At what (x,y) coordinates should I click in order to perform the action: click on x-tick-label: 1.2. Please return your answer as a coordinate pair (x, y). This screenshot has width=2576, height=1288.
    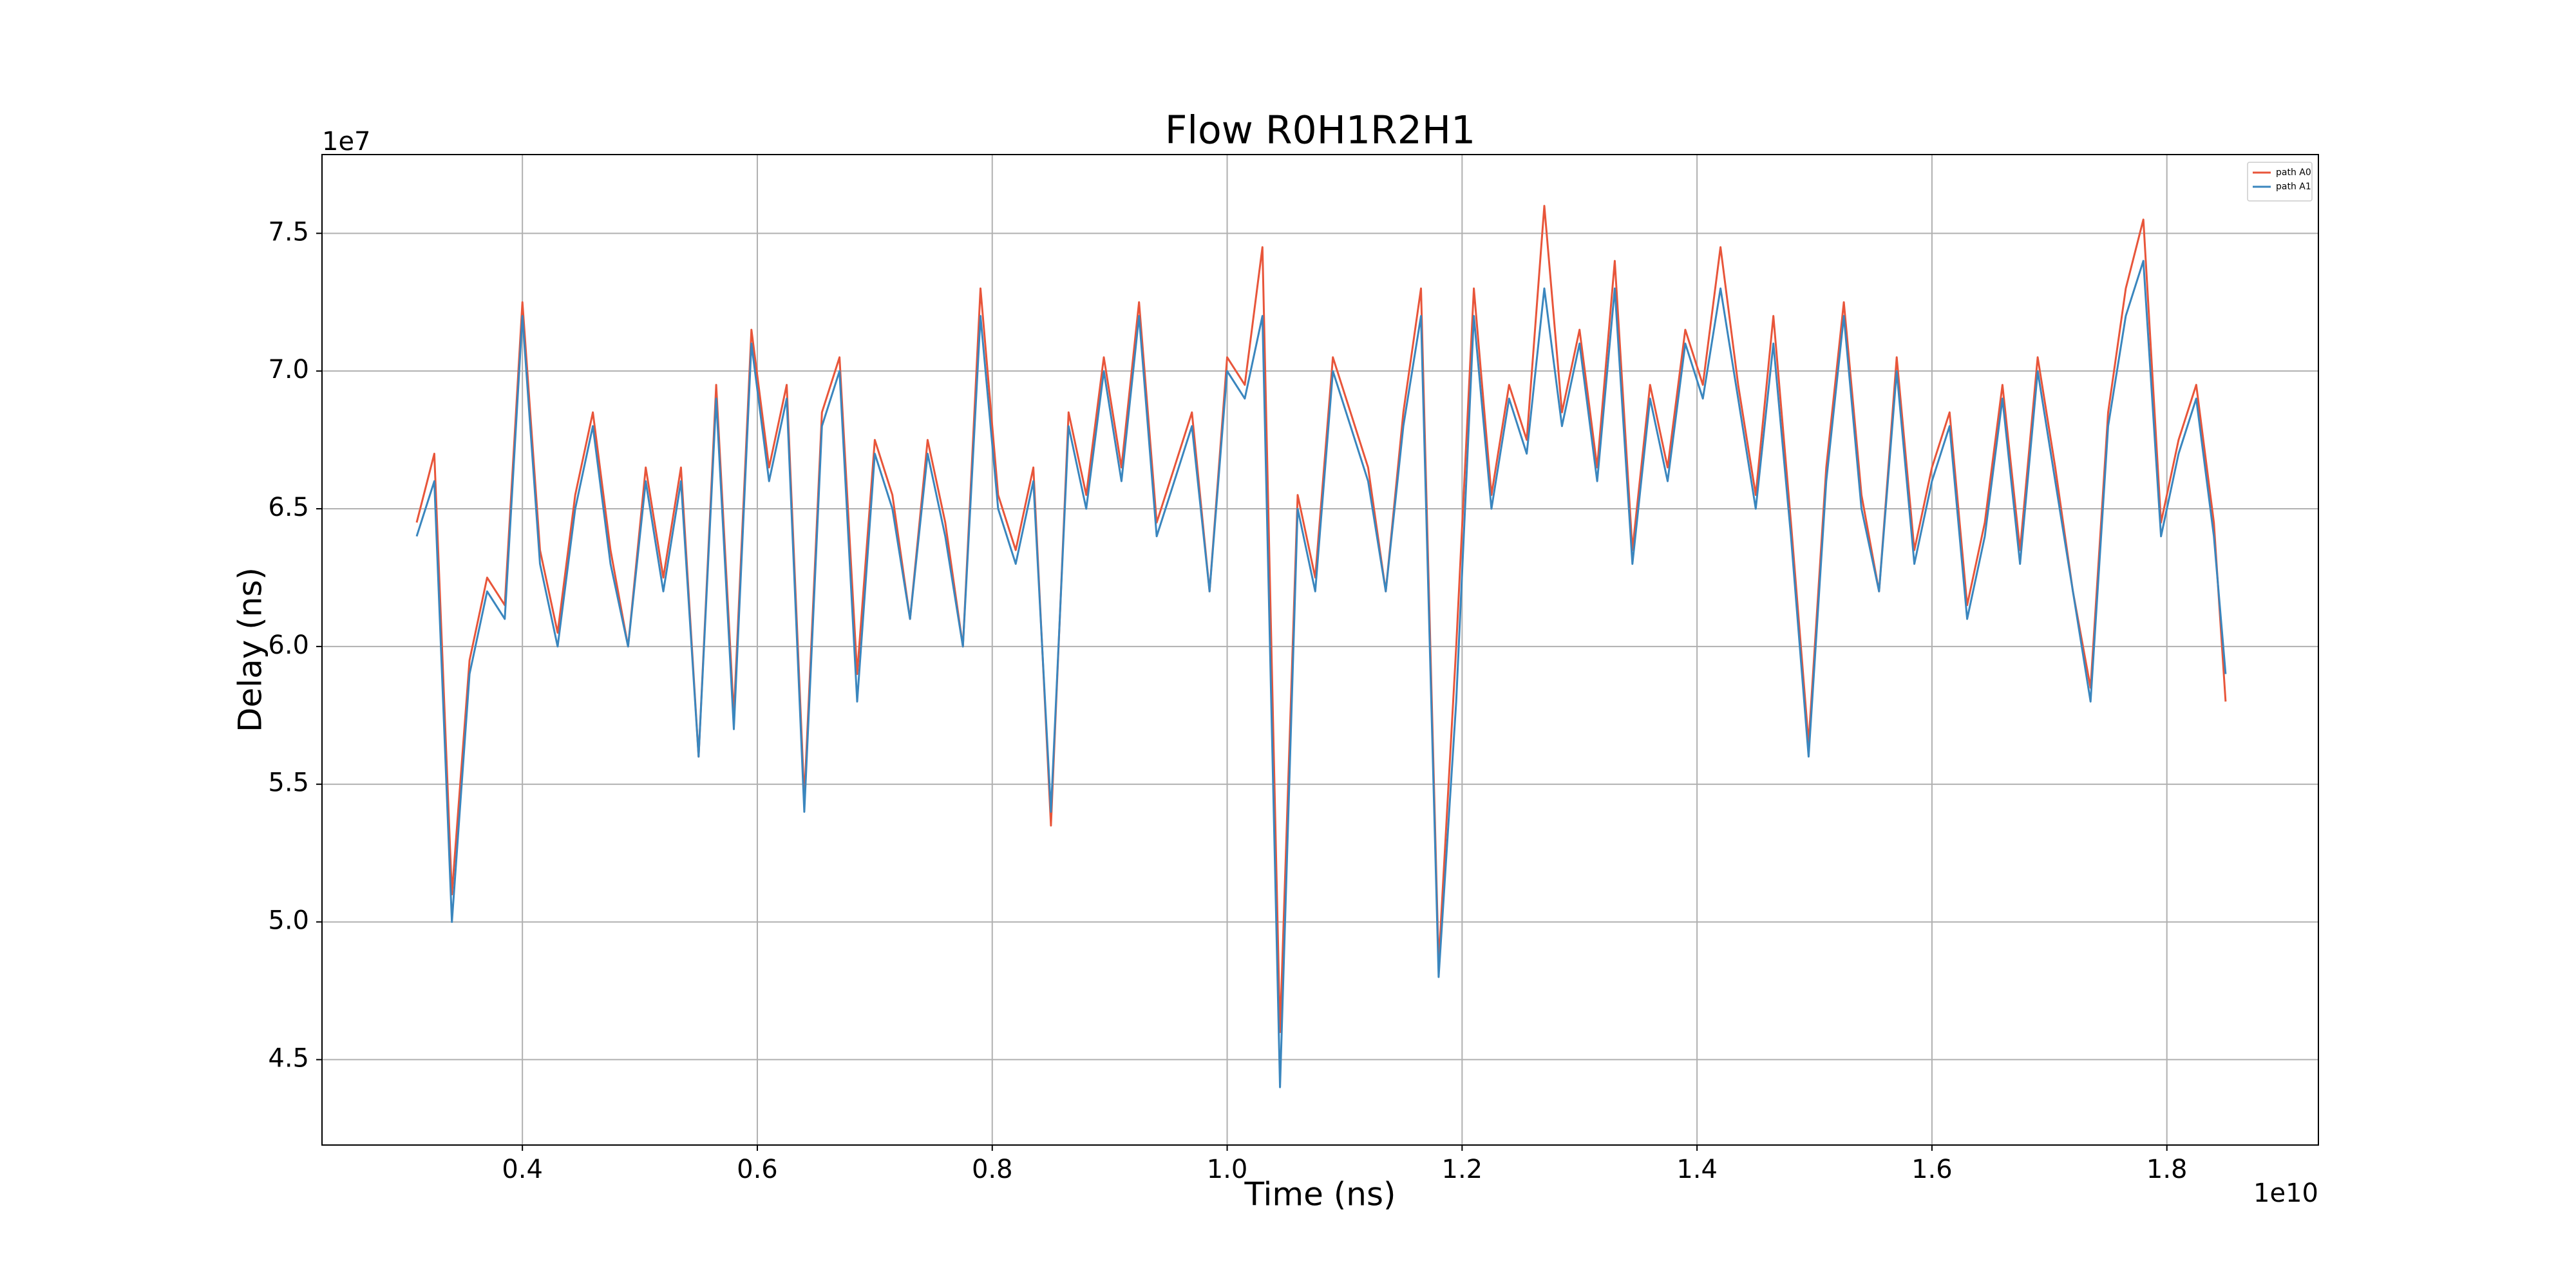
    Looking at the image, I should click on (1463, 1169).